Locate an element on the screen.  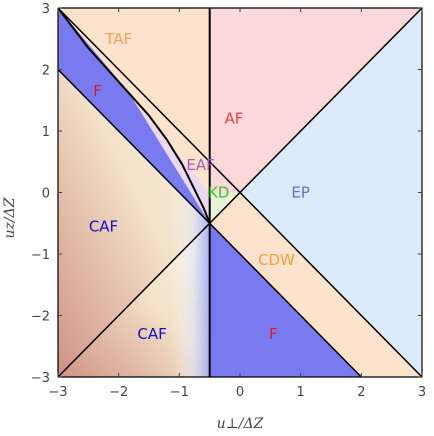
region-label-kd-3: KD is located at coordinates (218, 193).